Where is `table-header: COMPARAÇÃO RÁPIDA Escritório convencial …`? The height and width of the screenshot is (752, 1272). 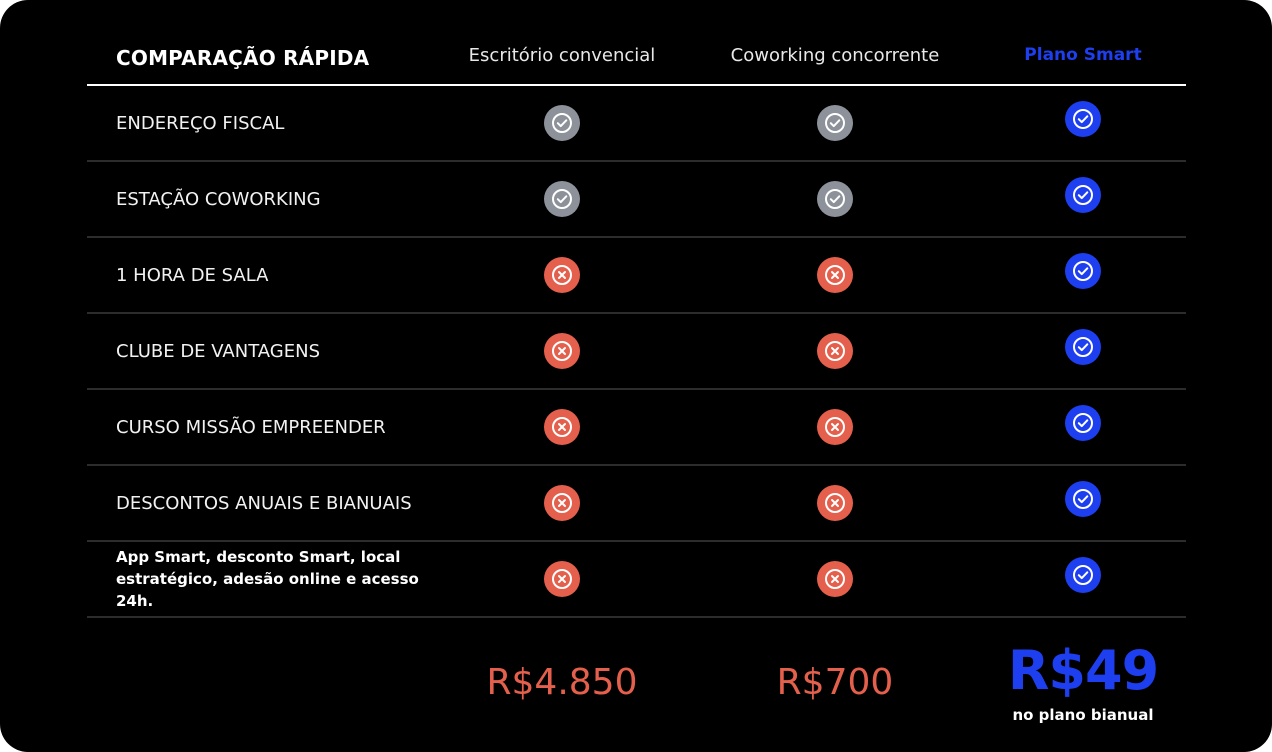
table-header: COMPARAÇÃO RÁPIDA Escritório convencial … is located at coordinates (636, 63).